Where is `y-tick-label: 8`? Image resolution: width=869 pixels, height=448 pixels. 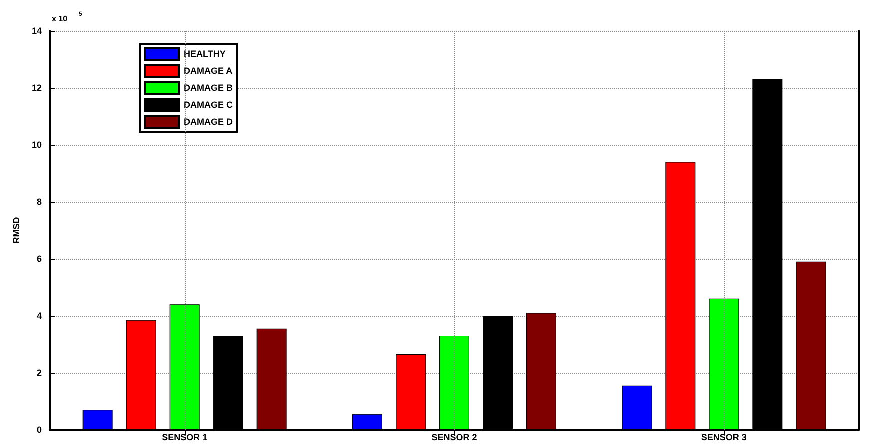 y-tick-label: 8 is located at coordinates (39, 202).